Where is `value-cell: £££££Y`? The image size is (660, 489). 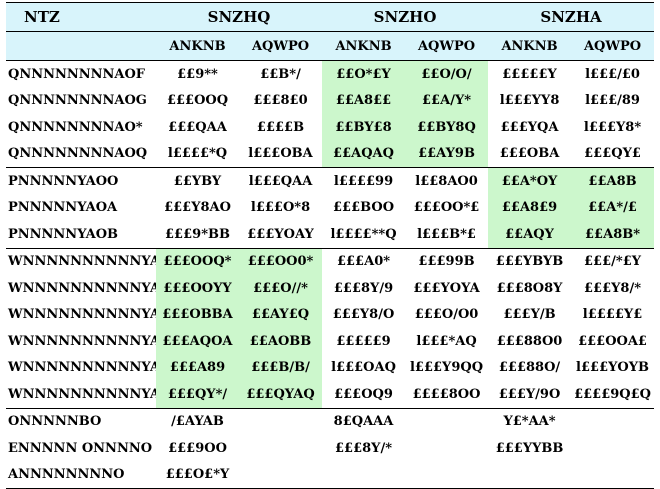
value-cell: £££££Y is located at coordinates (530, 74).